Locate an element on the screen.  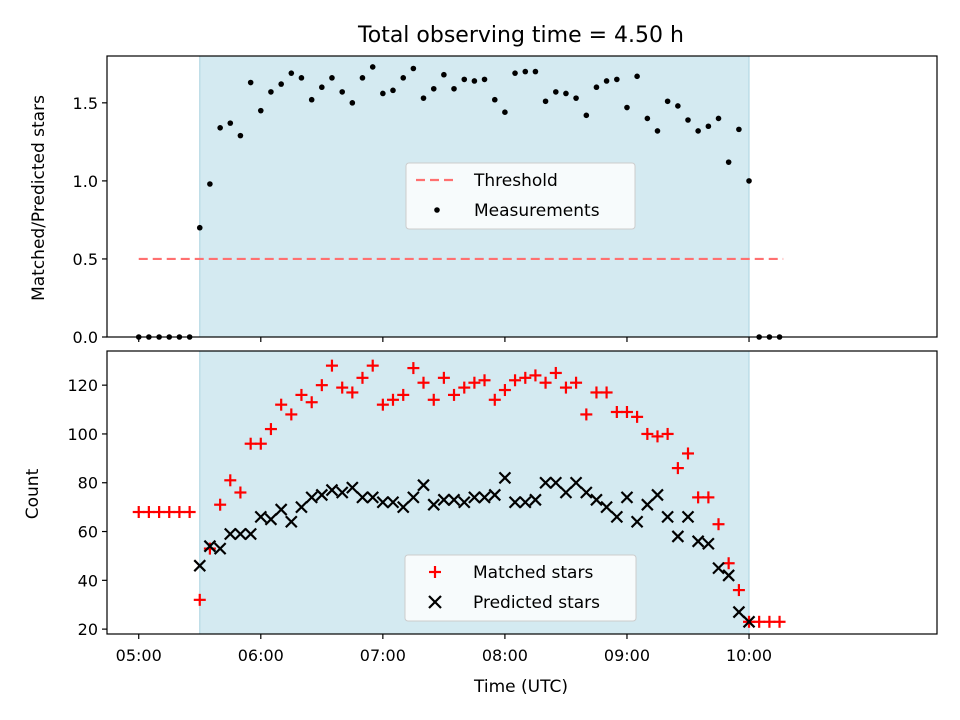
legend-label-measurements: Measurements is located at coordinates (537, 211).